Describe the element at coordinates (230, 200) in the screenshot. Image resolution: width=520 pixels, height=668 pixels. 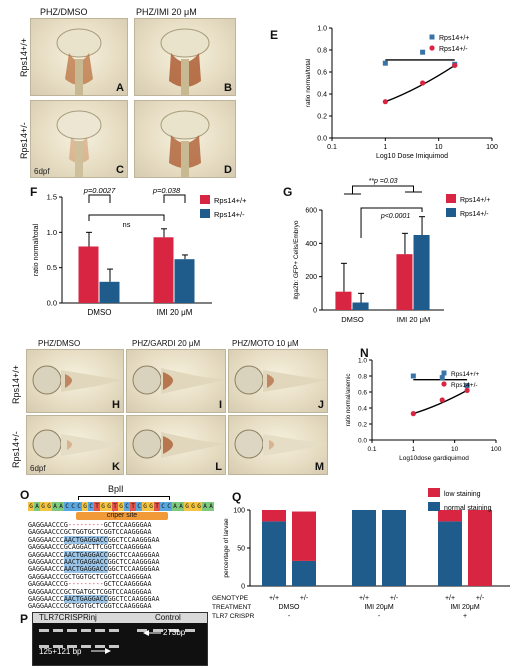
I see `legend-label: Rps14+/+` at that location.